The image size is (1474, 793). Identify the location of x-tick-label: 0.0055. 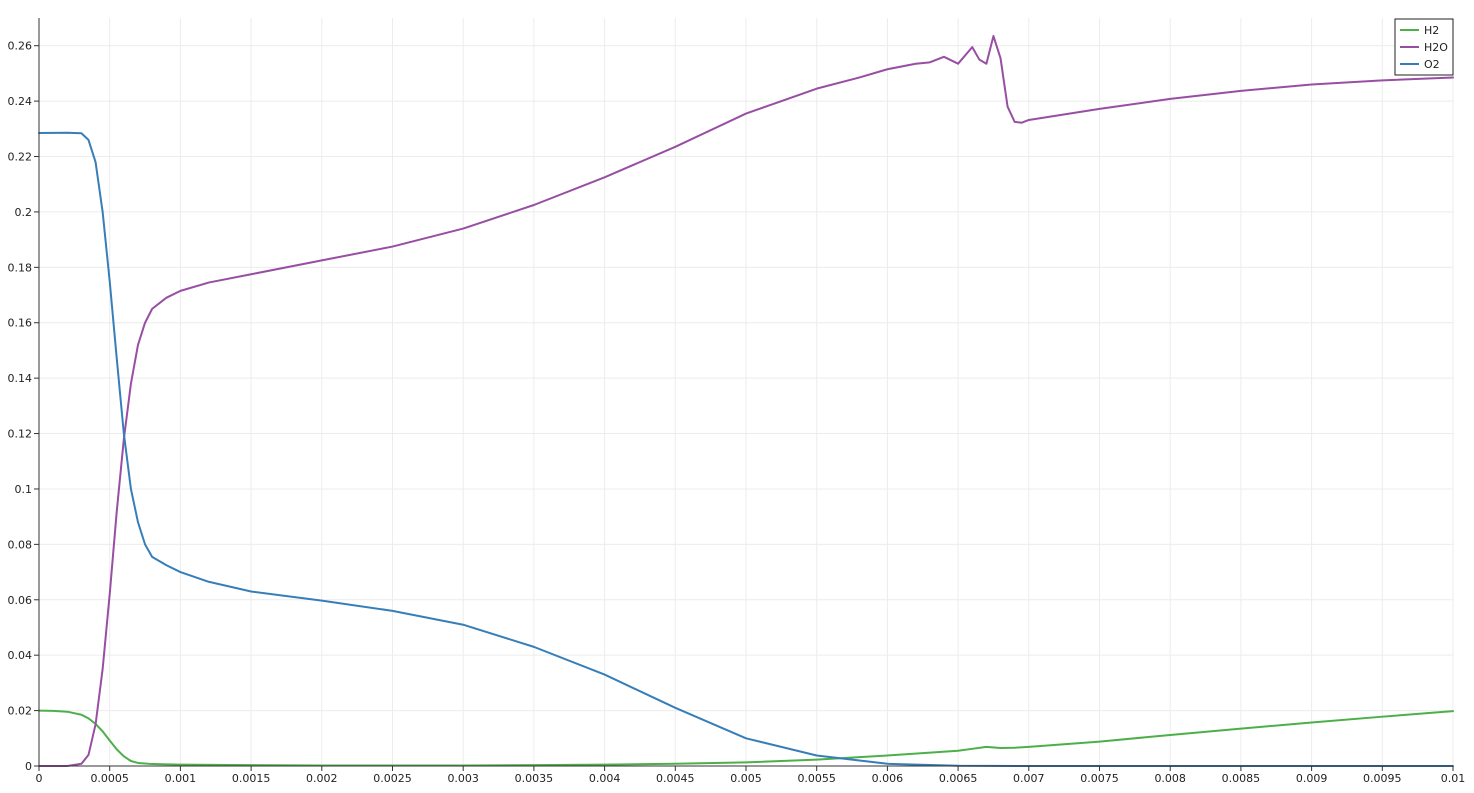
(816, 778).